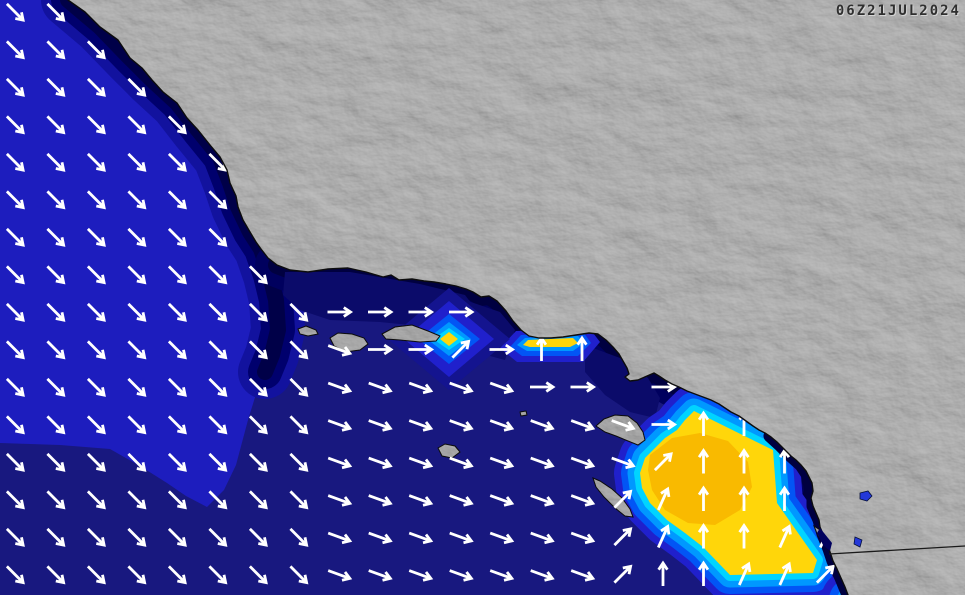 This screenshot has width=965, height=595. I want to click on swell-blob-sandiego, so click(728, 490).